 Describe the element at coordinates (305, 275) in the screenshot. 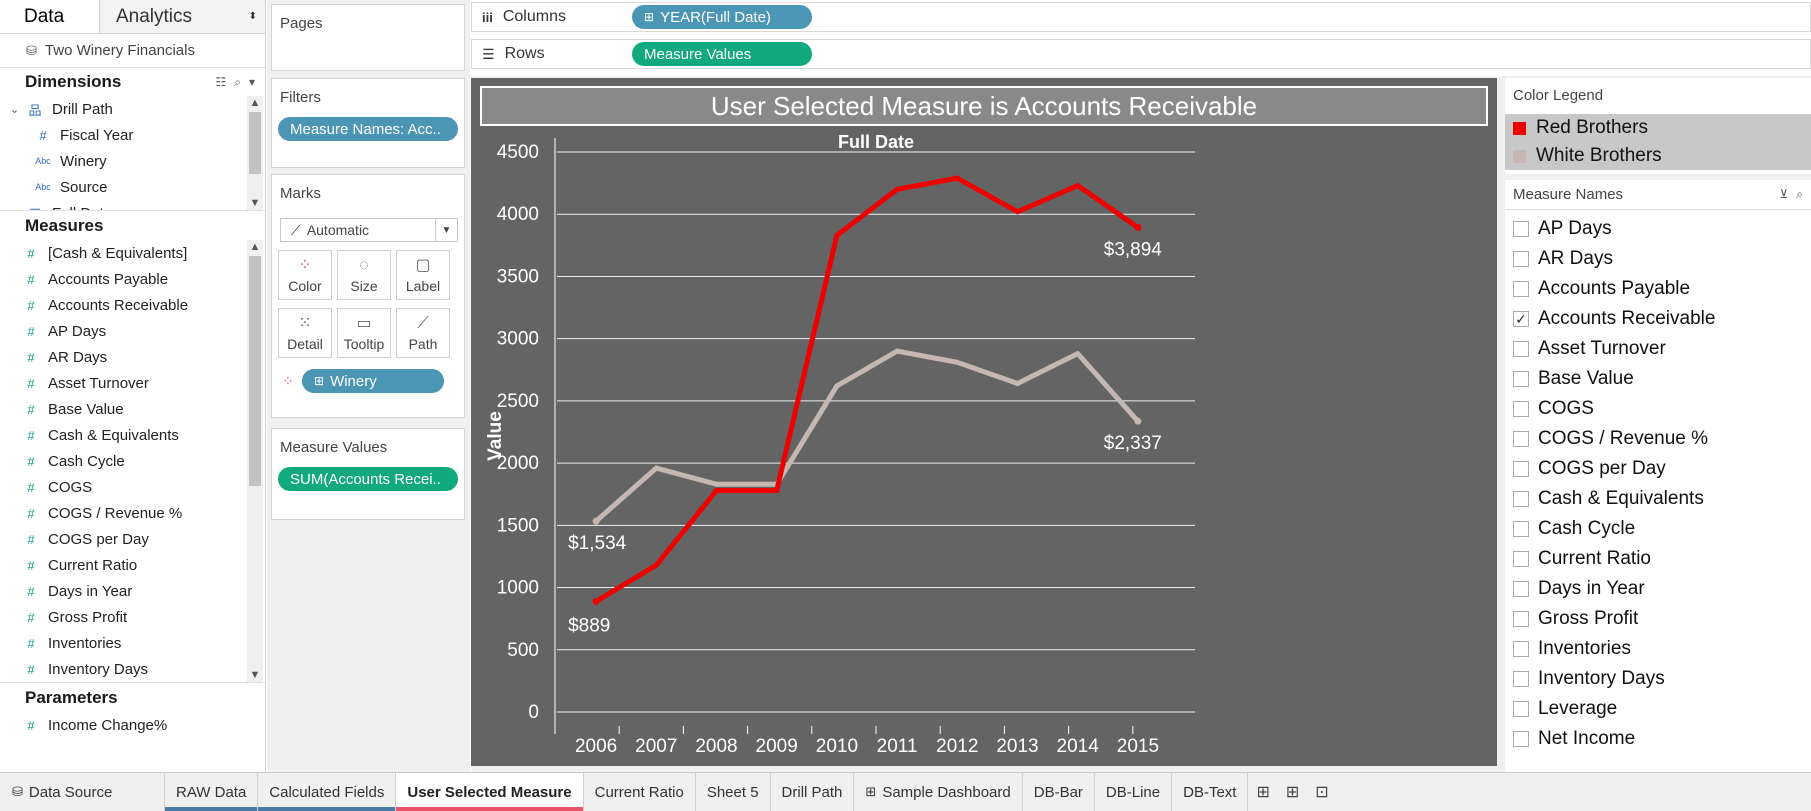

I see `color-mark-button: ⁘ Color` at that location.